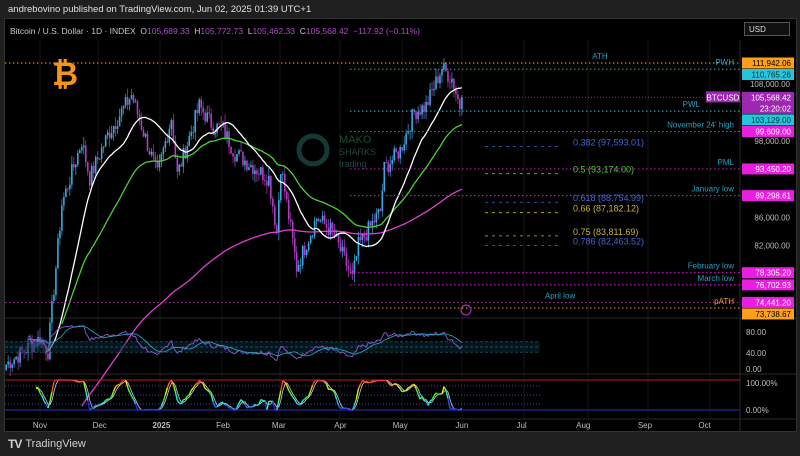 Image resolution: width=800 pixels, height=456 pixels. I want to click on currency-selector: USD, so click(767, 29).